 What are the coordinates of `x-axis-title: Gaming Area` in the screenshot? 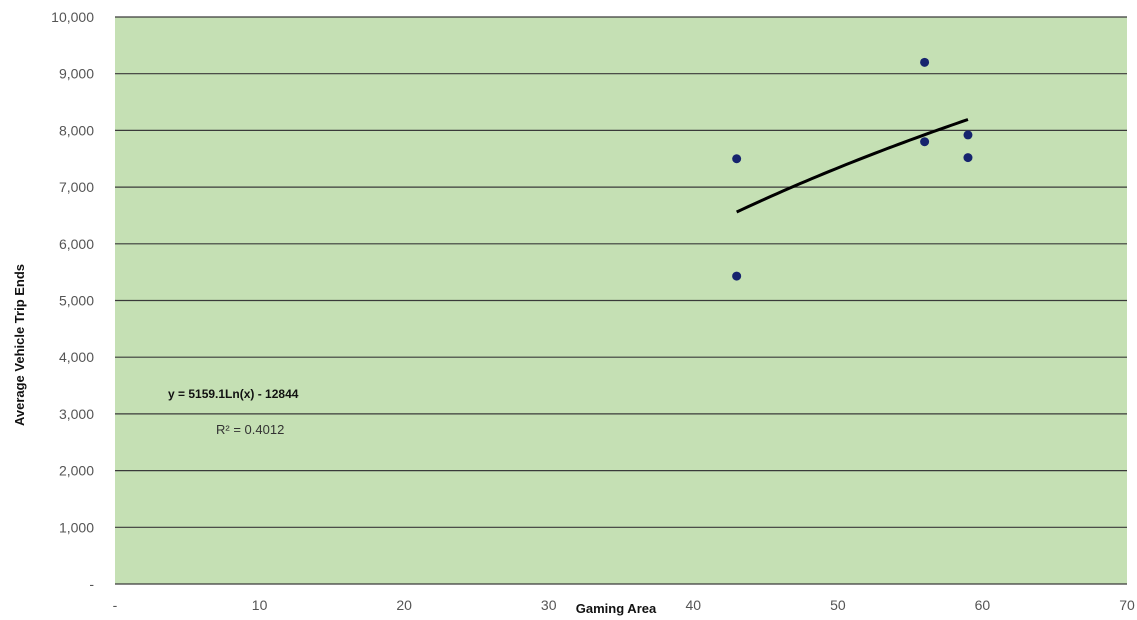 It's located at (616, 608).